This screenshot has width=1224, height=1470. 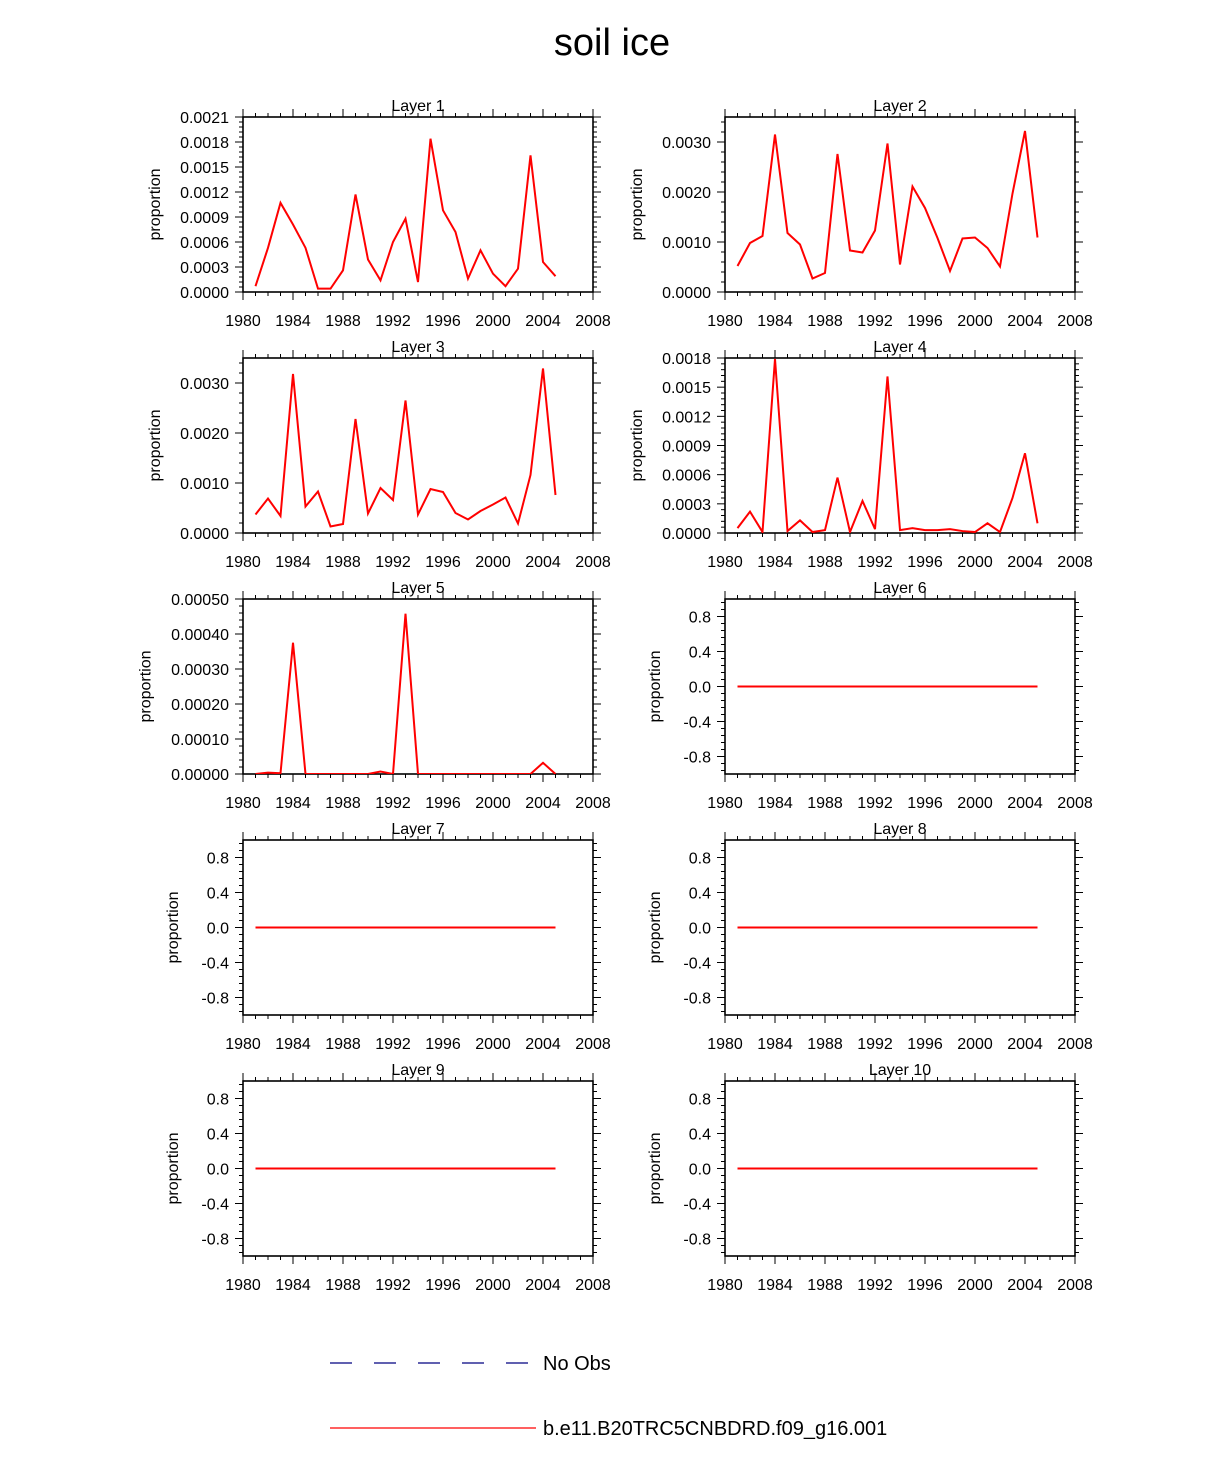 What do you see at coordinates (204, 484) in the screenshot?
I see `panel-3-ytick-label: 0.0010` at bounding box center [204, 484].